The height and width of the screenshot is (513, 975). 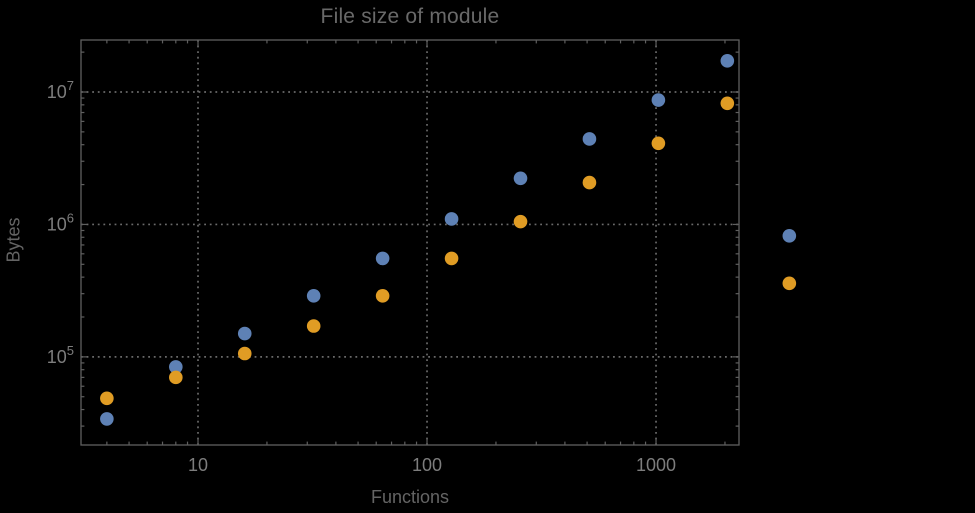 I want to click on y-tick-label: 10⁶, so click(x=60, y=222).